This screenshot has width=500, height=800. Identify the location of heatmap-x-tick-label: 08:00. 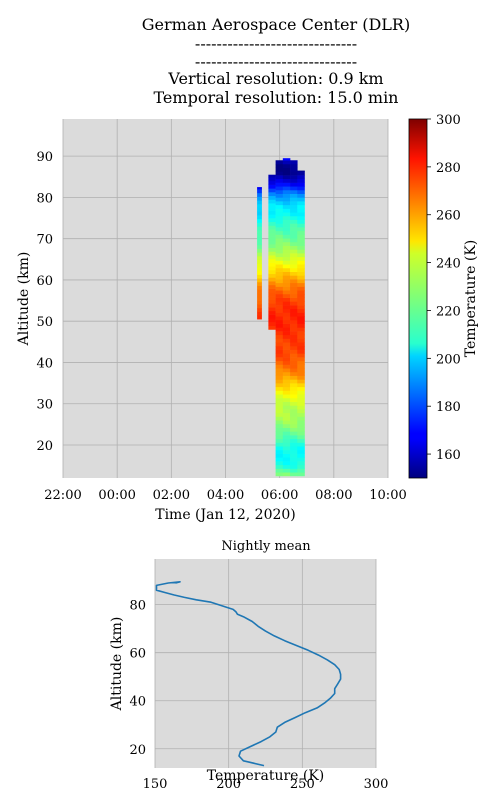
(333, 495).